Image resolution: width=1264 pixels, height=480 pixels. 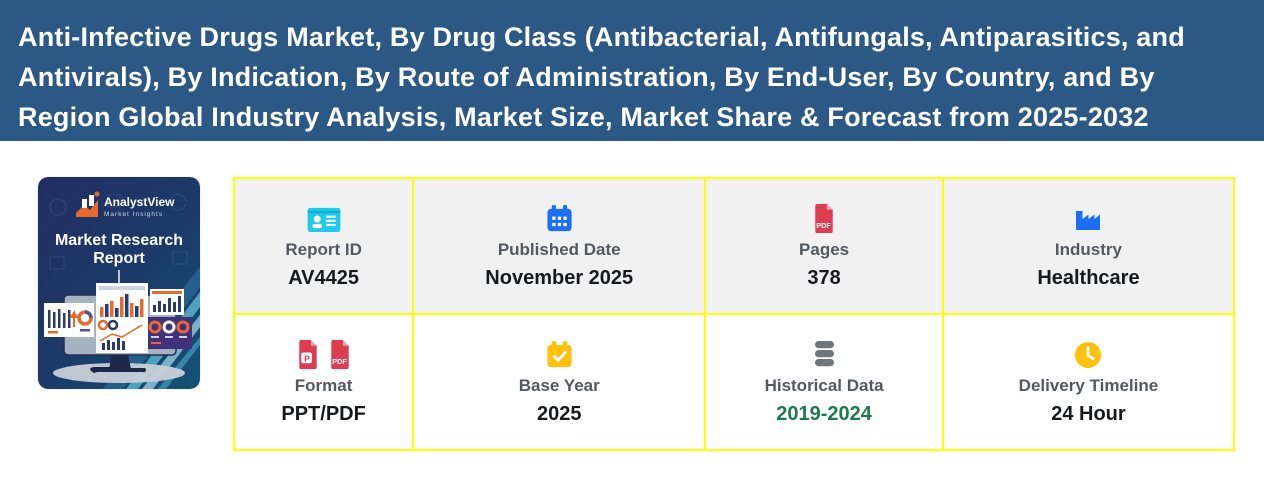 I want to click on svg-text: Market Insights, so click(x=133, y=214).